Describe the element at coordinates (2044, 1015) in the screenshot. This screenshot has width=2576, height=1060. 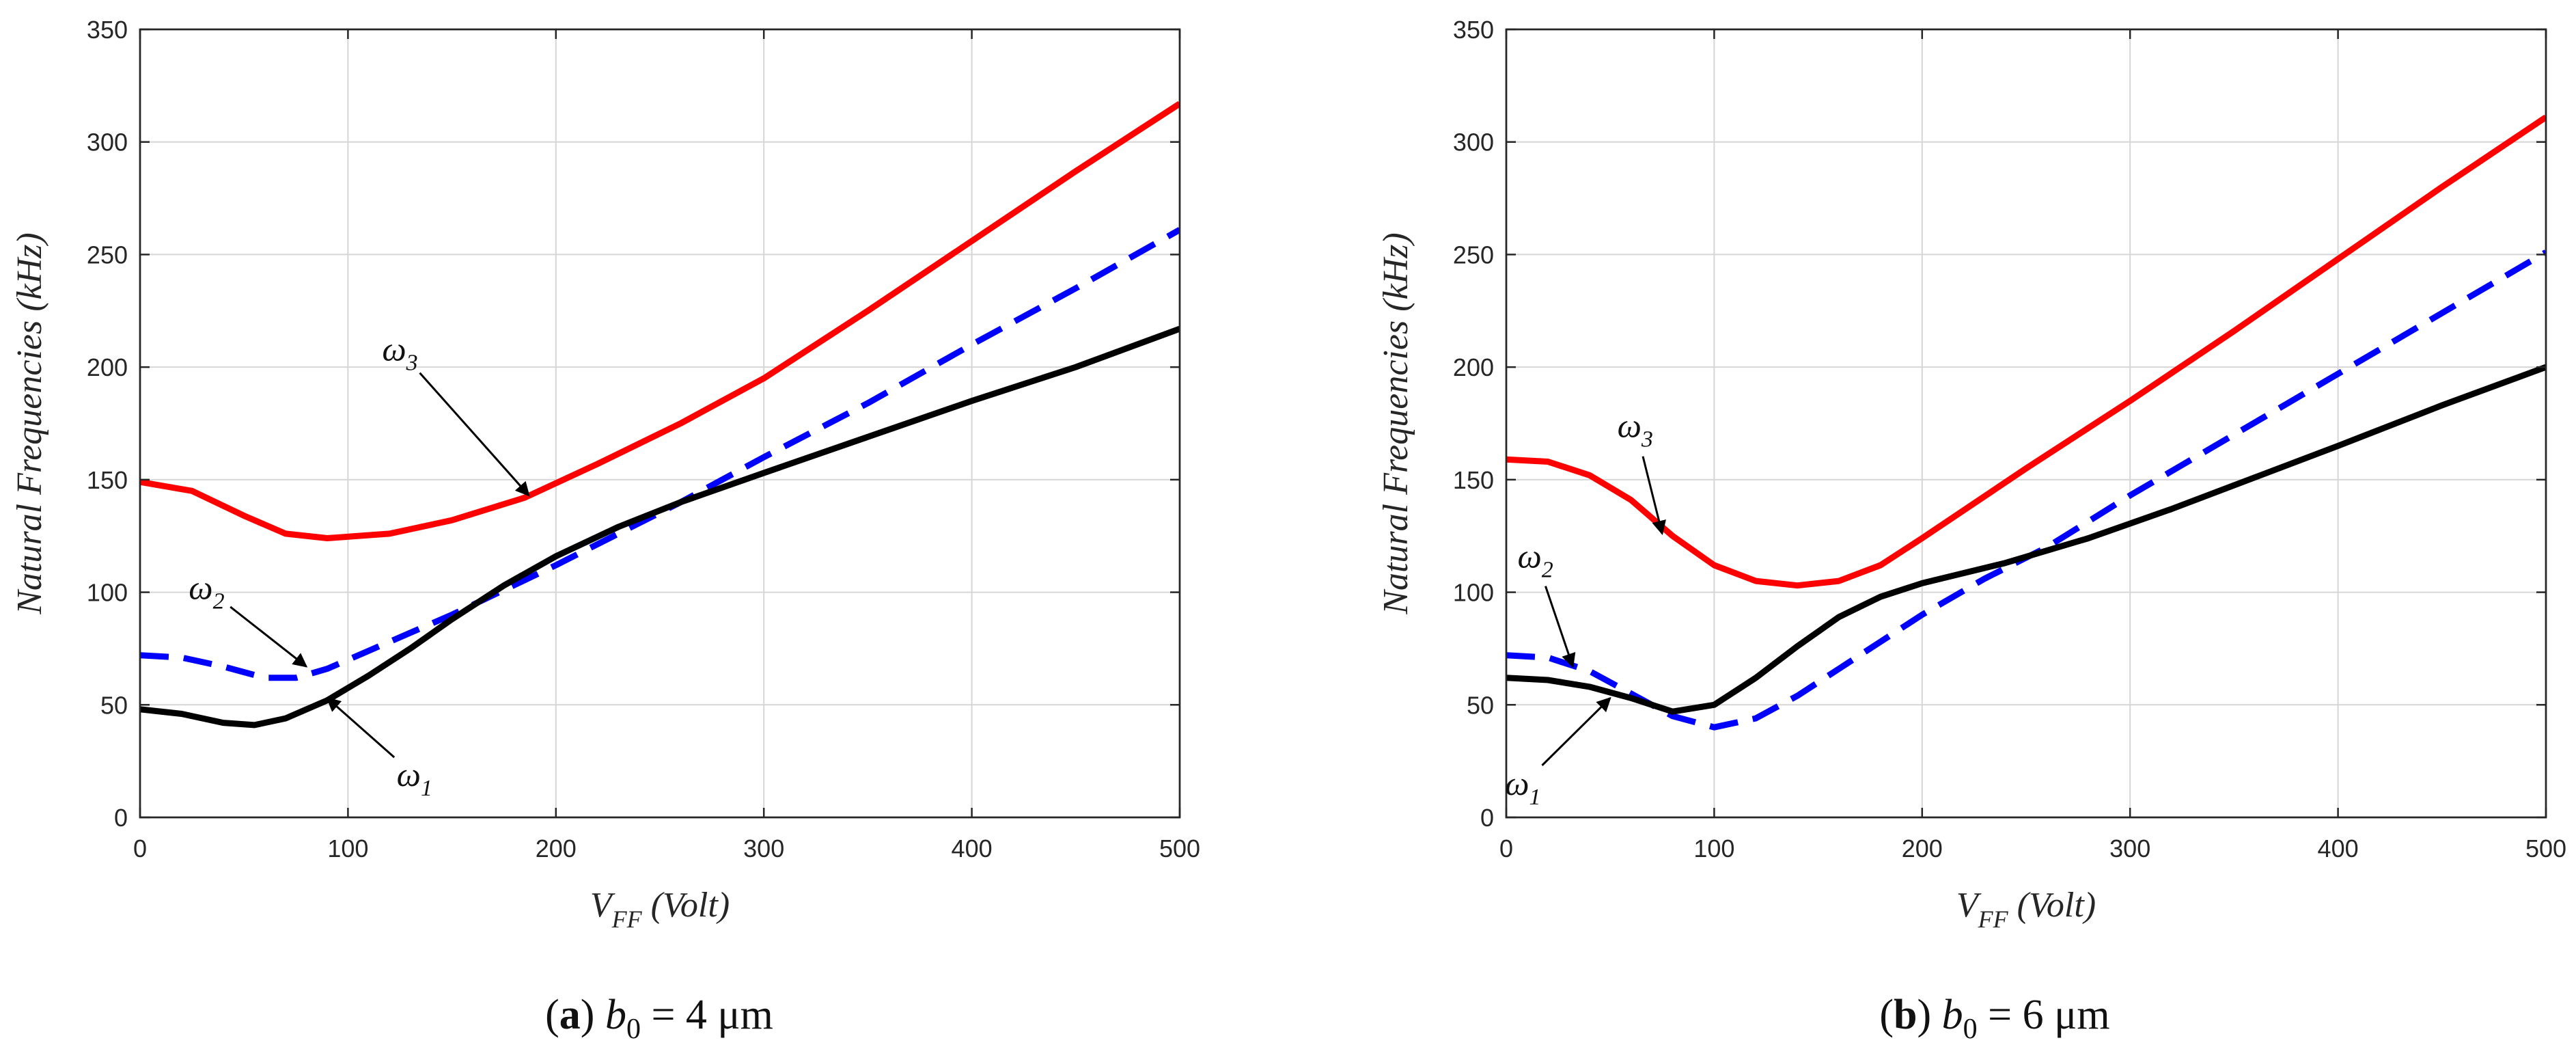
I see `caption-value: = 6 μm` at that location.